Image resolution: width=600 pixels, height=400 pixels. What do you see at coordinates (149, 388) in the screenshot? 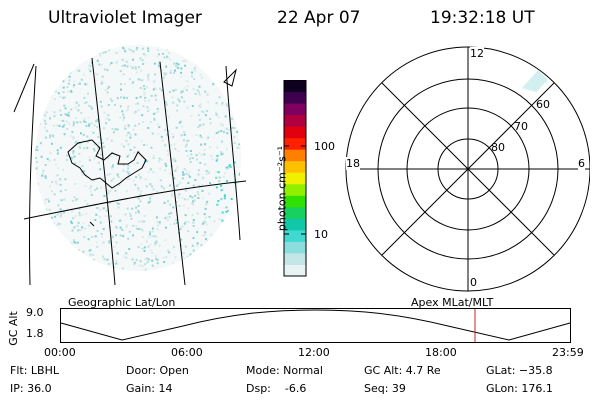
I see `info-gain: Gain: 14` at bounding box center [149, 388].